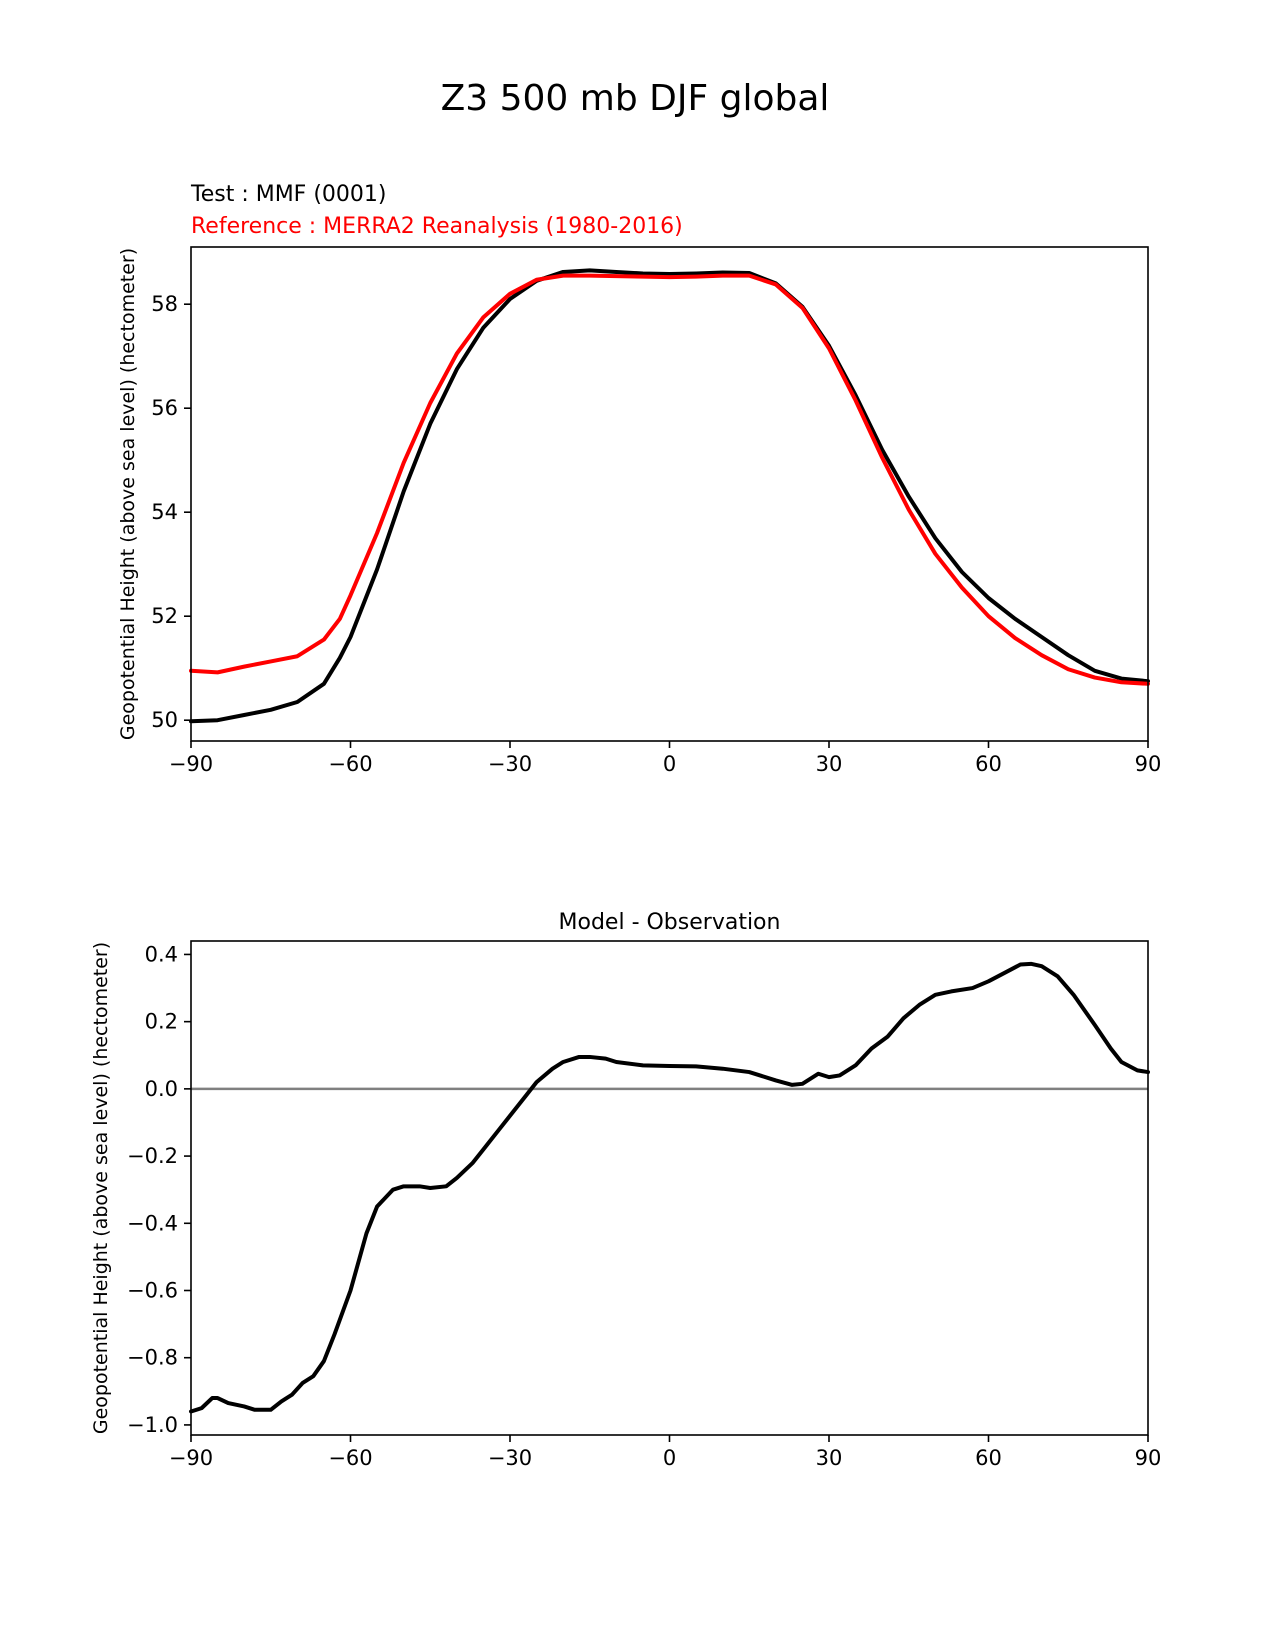 Image resolution: width=1275 pixels, height=1650 pixels. I want to click on y-tick-label: 54, so click(164, 512).